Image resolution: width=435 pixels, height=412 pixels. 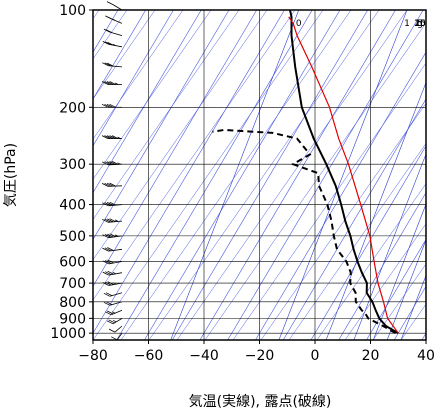 What do you see at coordinates (72, 303) in the screenshot?
I see `y-tick-label: 800` at bounding box center [72, 303].